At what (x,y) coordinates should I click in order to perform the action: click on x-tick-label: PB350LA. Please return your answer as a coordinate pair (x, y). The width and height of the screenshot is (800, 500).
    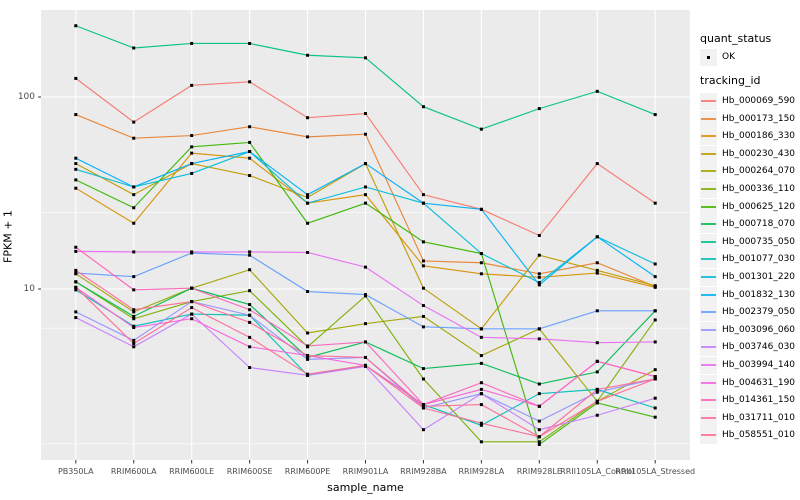
    Looking at the image, I should click on (75, 471).